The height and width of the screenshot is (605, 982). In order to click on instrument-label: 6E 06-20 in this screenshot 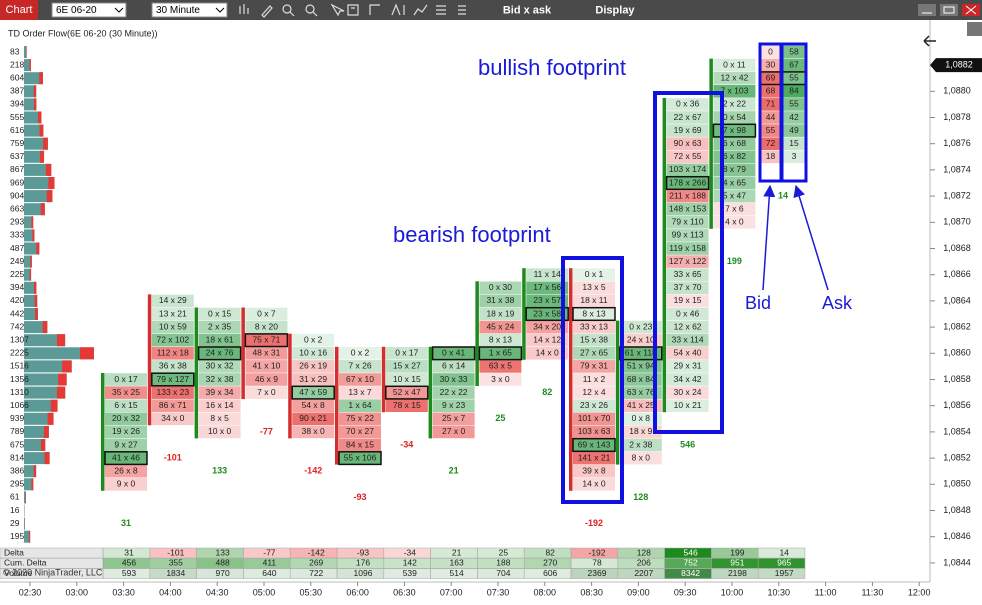, I will do `click(76, 10)`.